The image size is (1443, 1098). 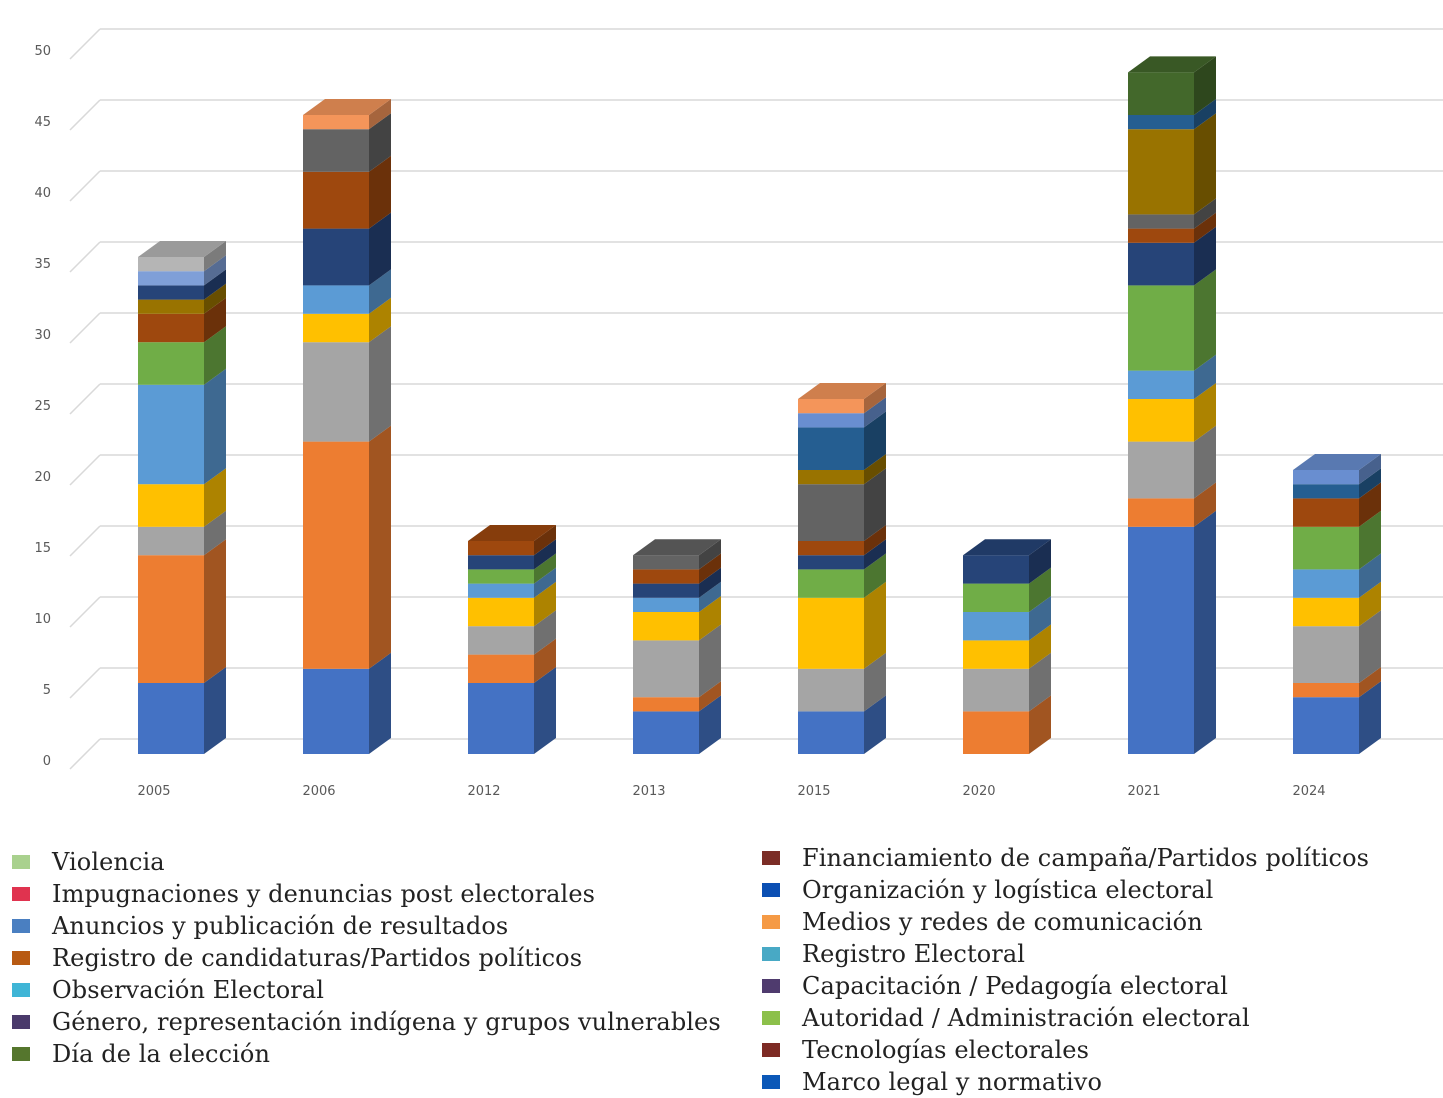 I want to click on y-tick-label: 20, so click(x=42, y=477).